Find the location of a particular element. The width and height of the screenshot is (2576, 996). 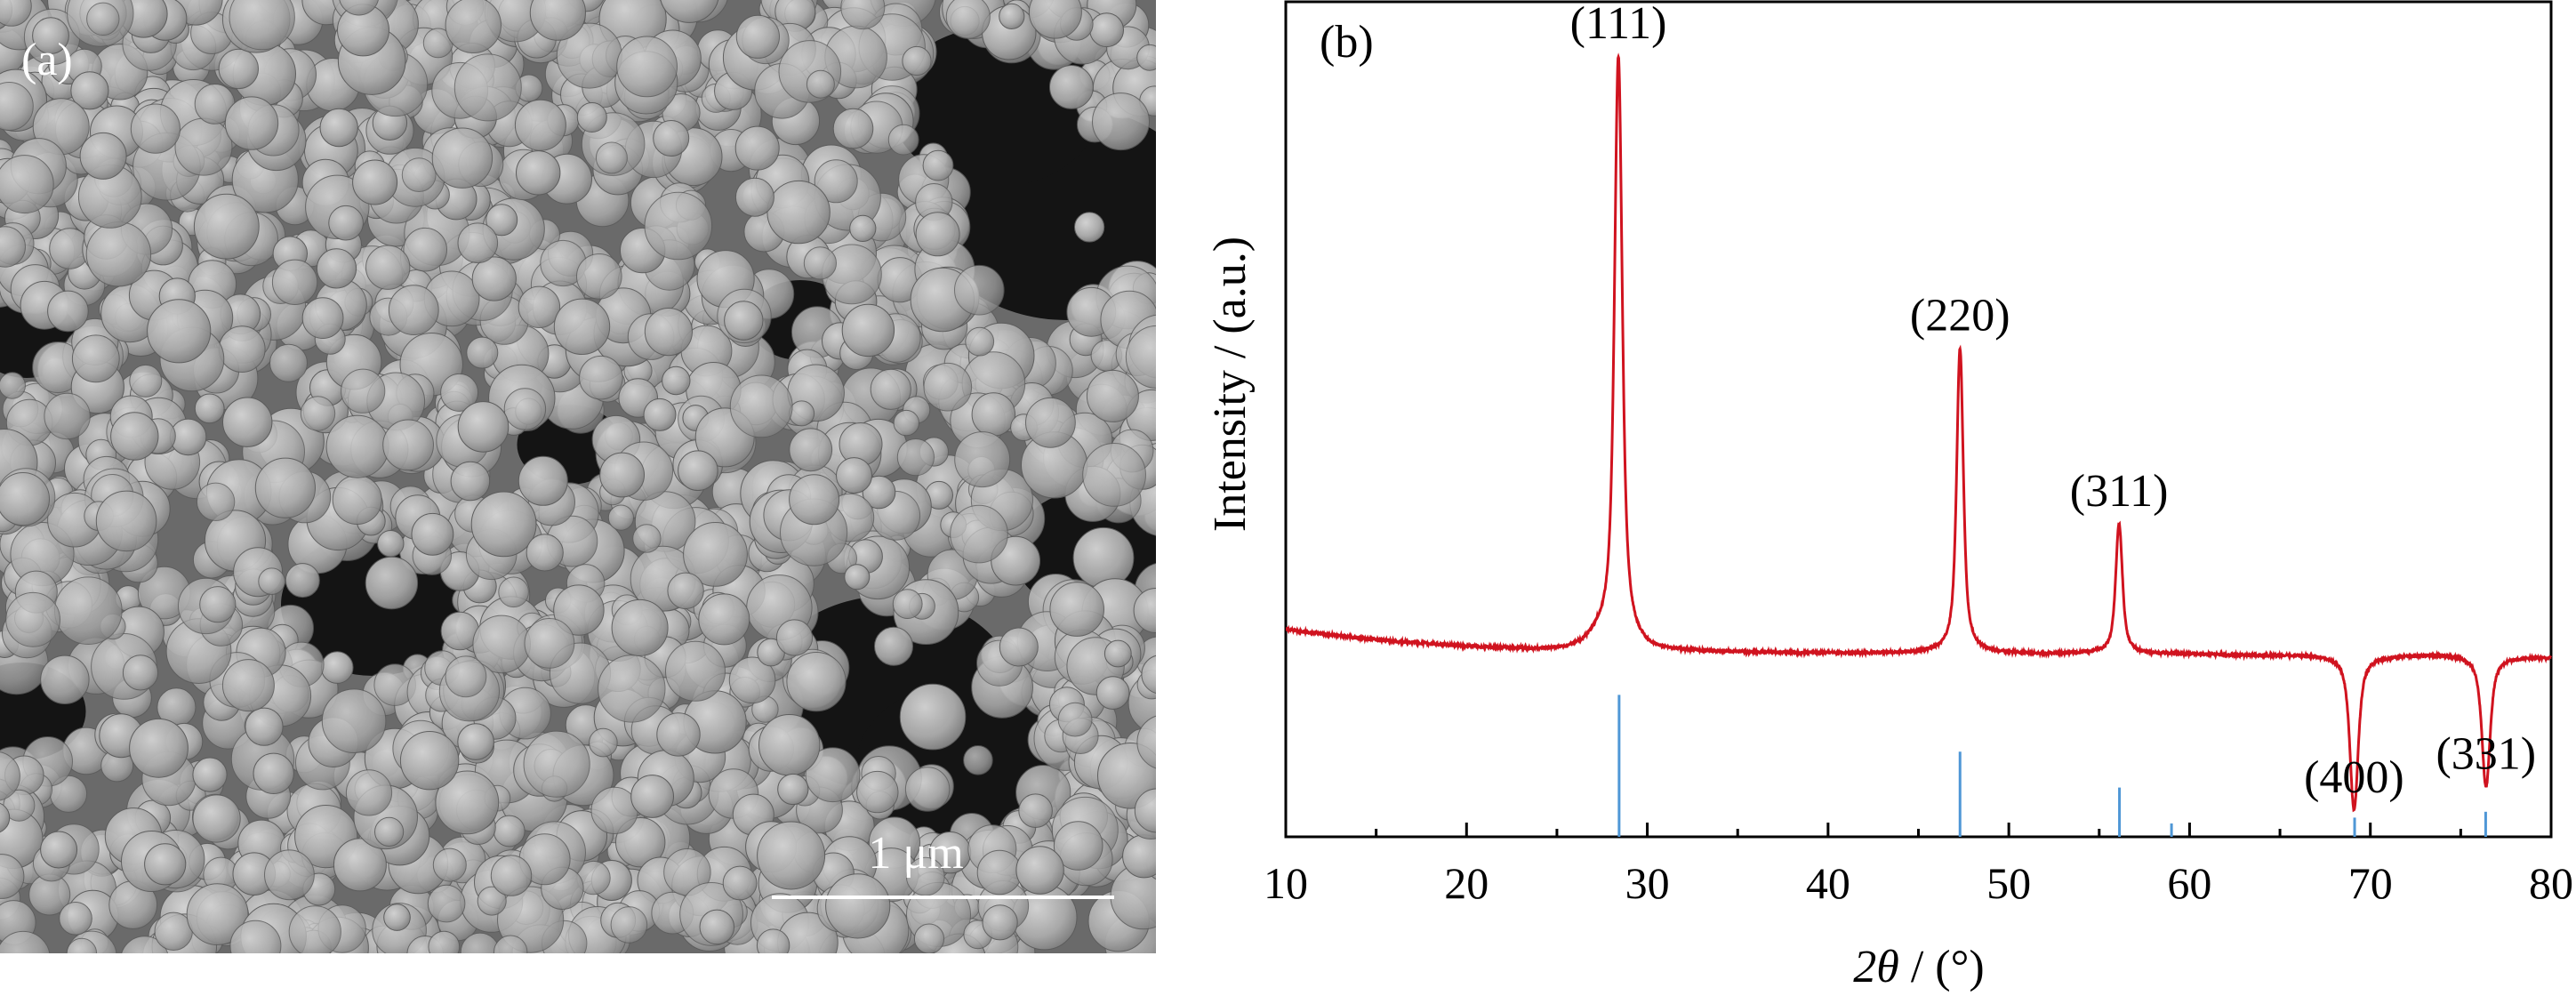

x-axis-label-unit: / (°) is located at coordinates (1942, 967).